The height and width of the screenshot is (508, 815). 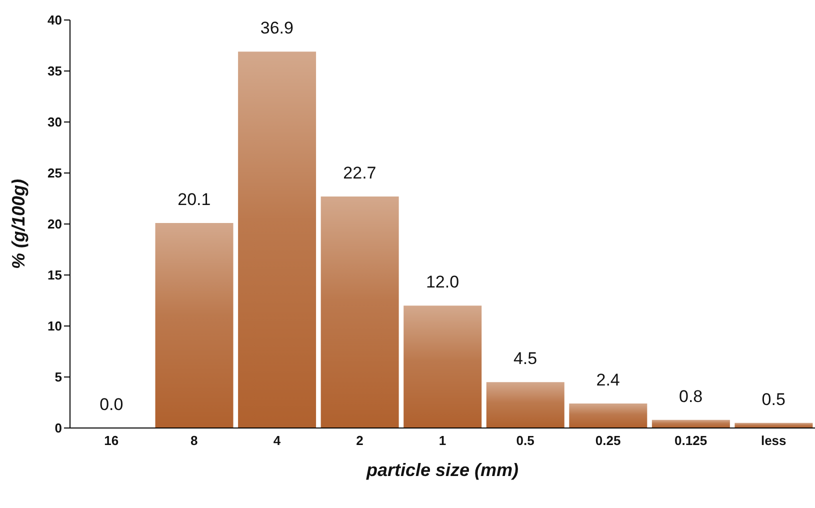 What do you see at coordinates (691, 396) in the screenshot?
I see `data-label: 0.8` at bounding box center [691, 396].